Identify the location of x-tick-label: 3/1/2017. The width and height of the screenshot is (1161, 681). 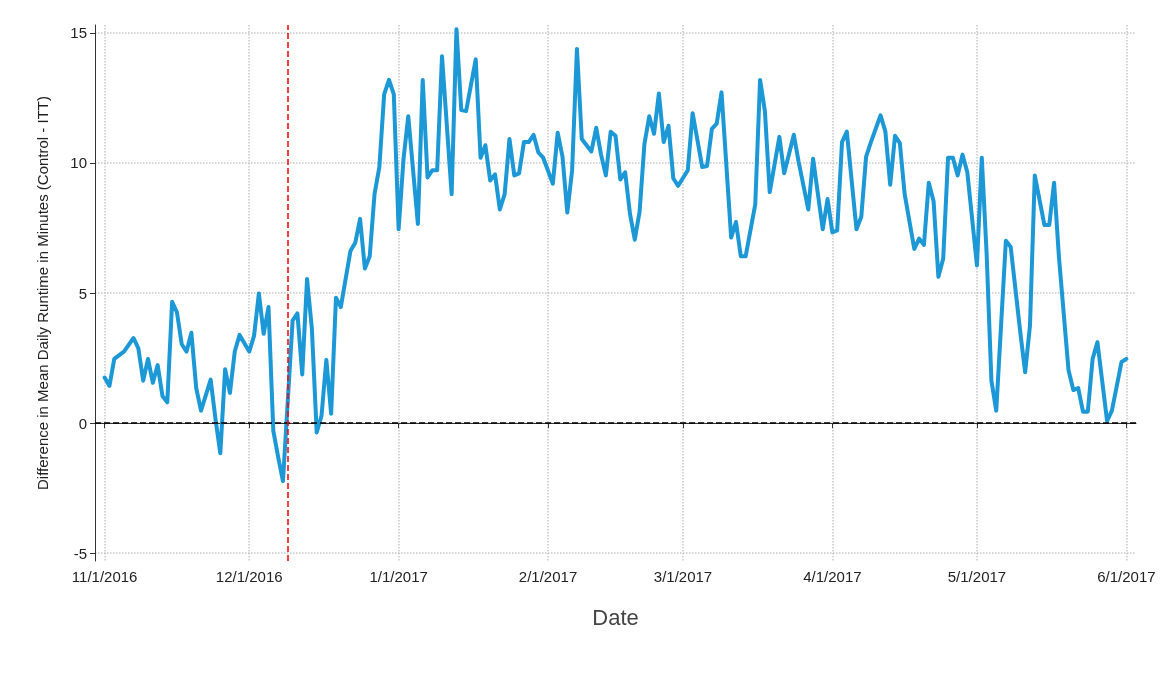
(683, 576).